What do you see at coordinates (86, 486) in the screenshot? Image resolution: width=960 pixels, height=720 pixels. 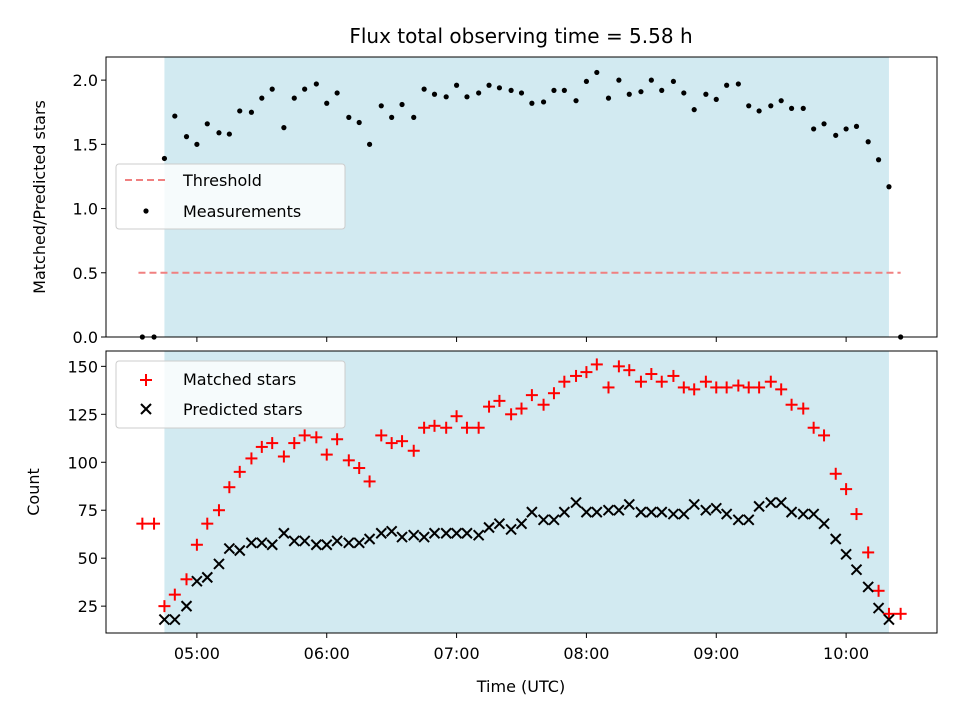 I see `bottom-y-ticks: 25 50 75 100 125 150` at bounding box center [86, 486].